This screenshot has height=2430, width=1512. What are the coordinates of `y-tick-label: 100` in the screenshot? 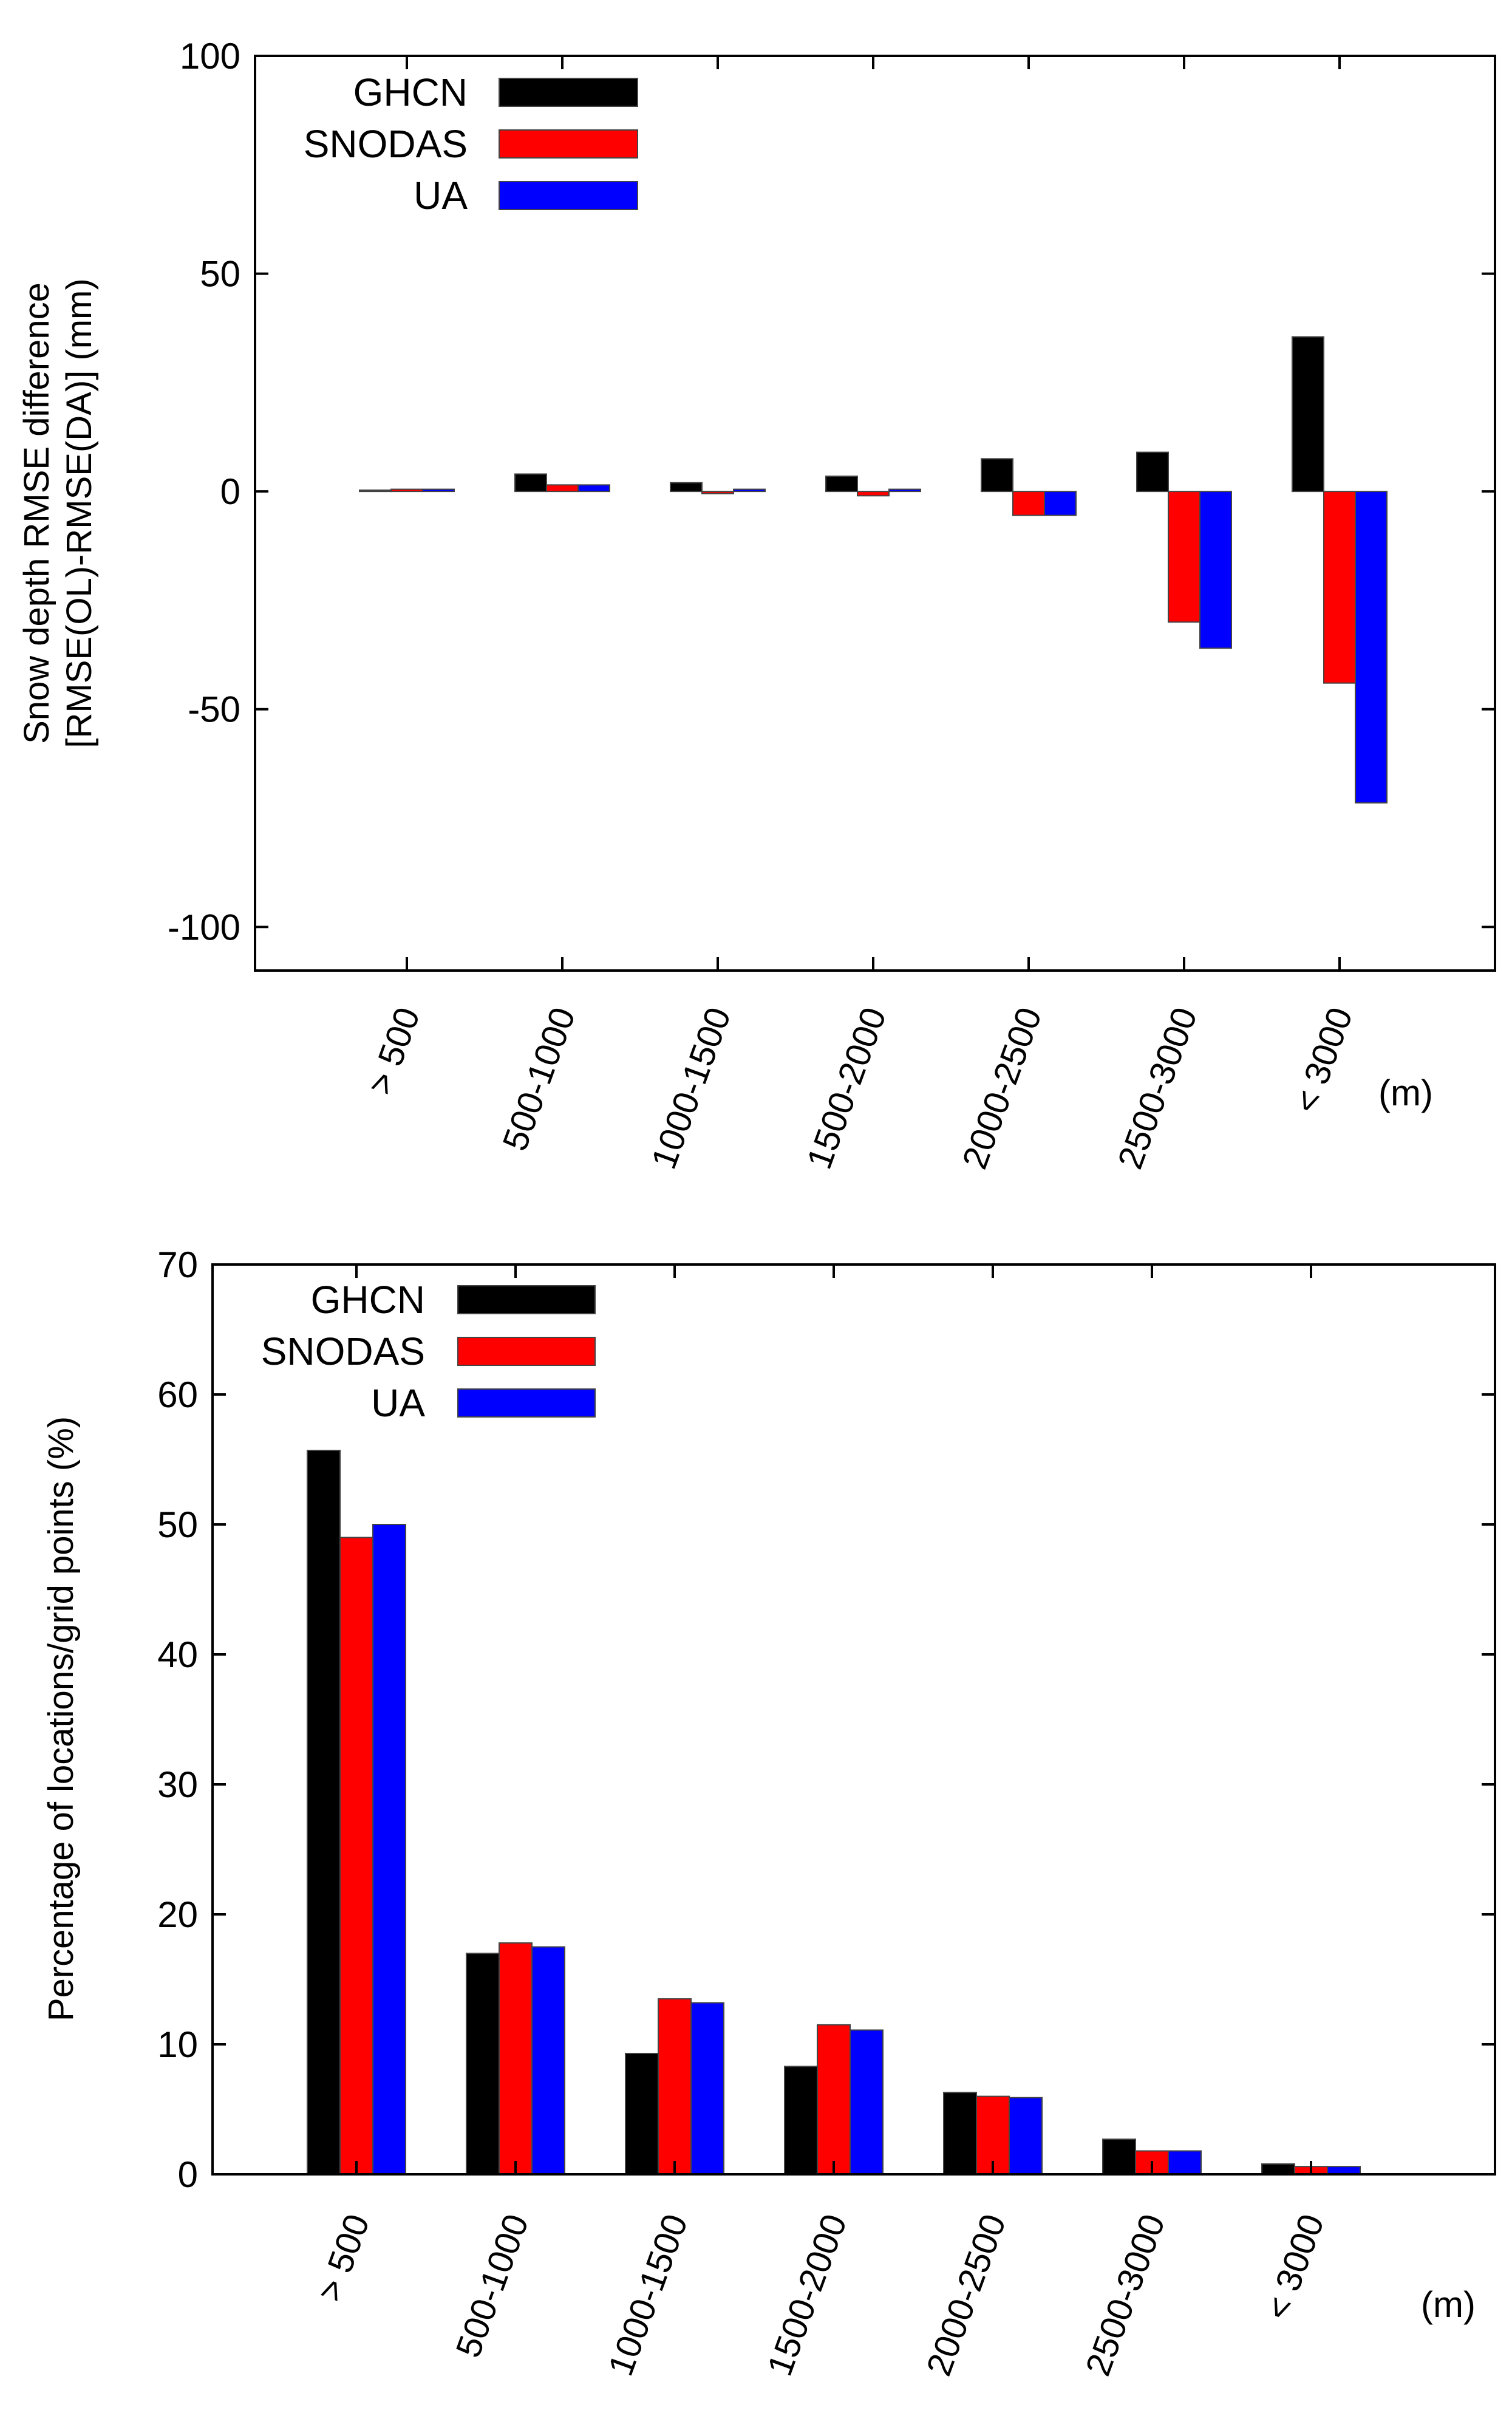 It's located at (210, 56).